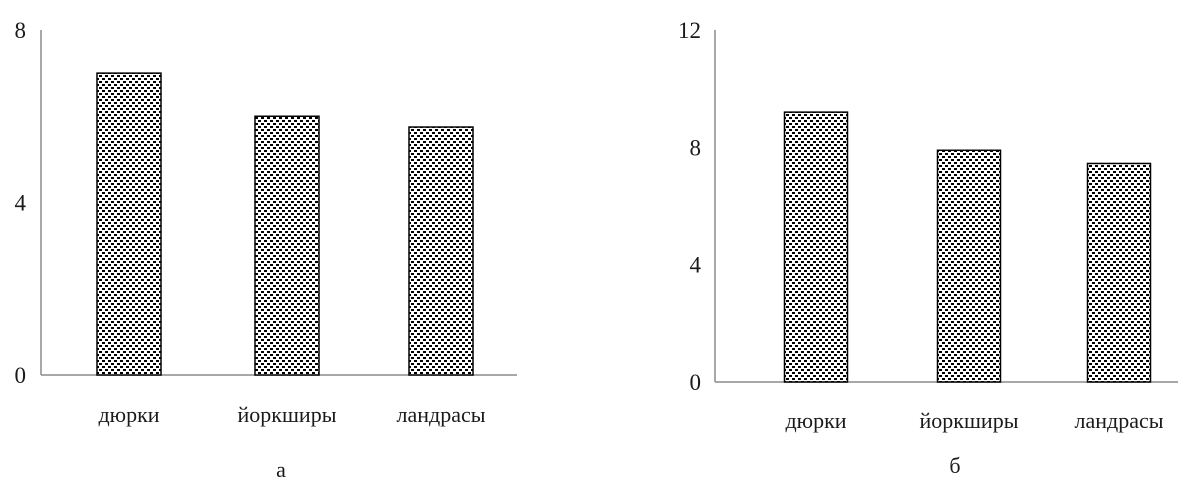 This screenshot has width=1183, height=479. I want to click on chart-a-category-labels: дюрки йоркширы ландрасы, so click(291, 414).